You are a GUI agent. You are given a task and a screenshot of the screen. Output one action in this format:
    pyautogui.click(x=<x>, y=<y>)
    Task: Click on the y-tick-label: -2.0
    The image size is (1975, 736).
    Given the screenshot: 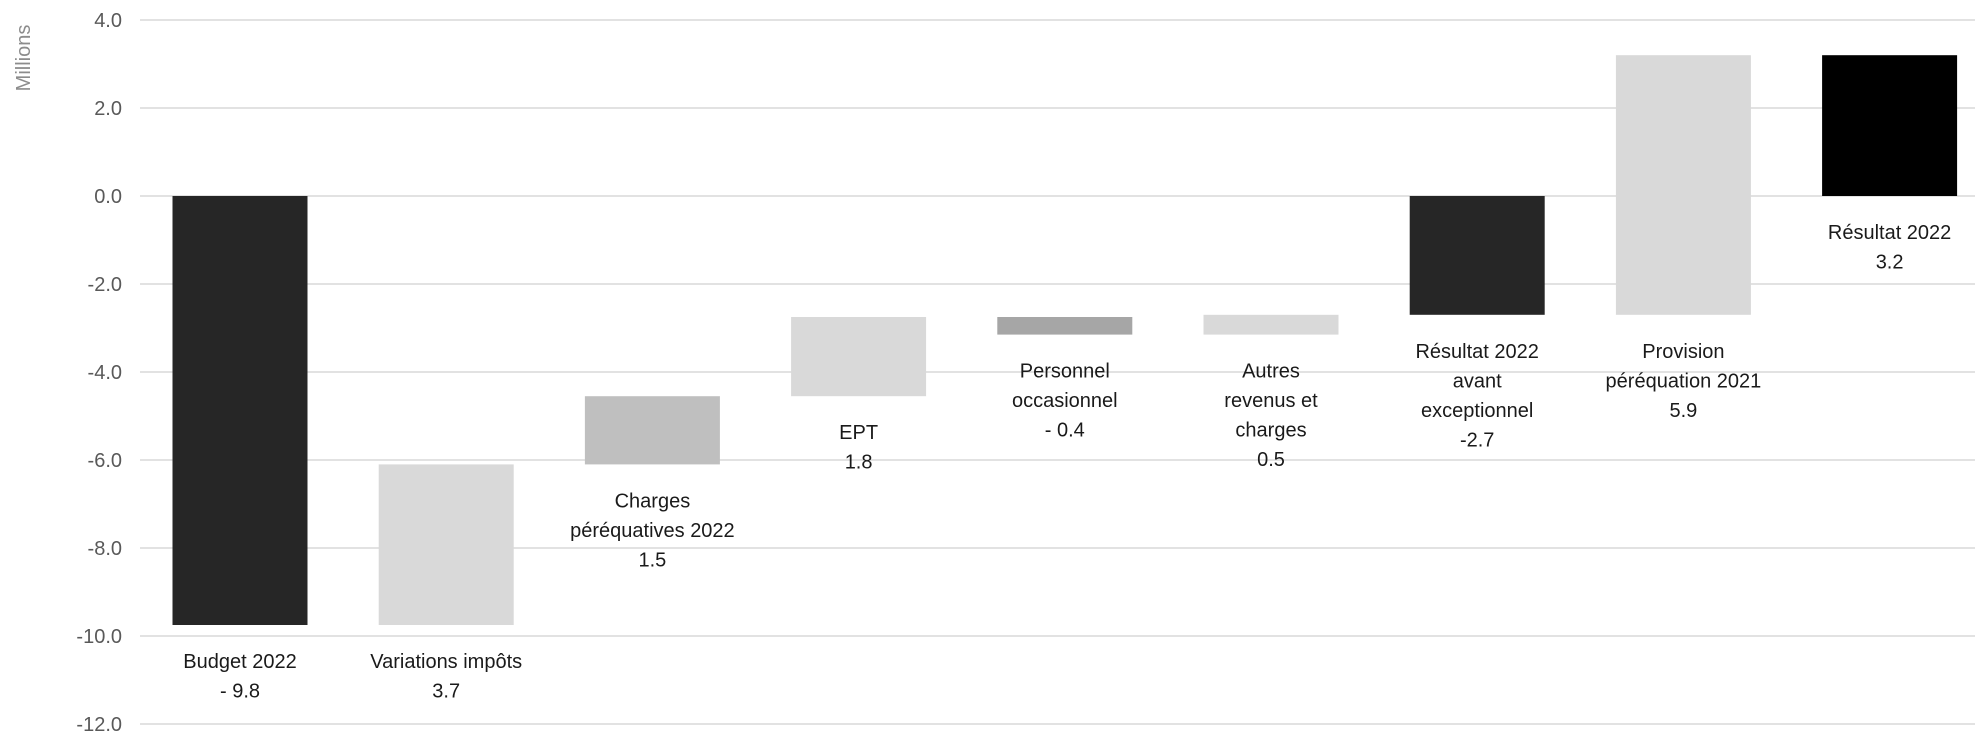 What is the action you would take?
    pyautogui.click(x=105, y=285)
    